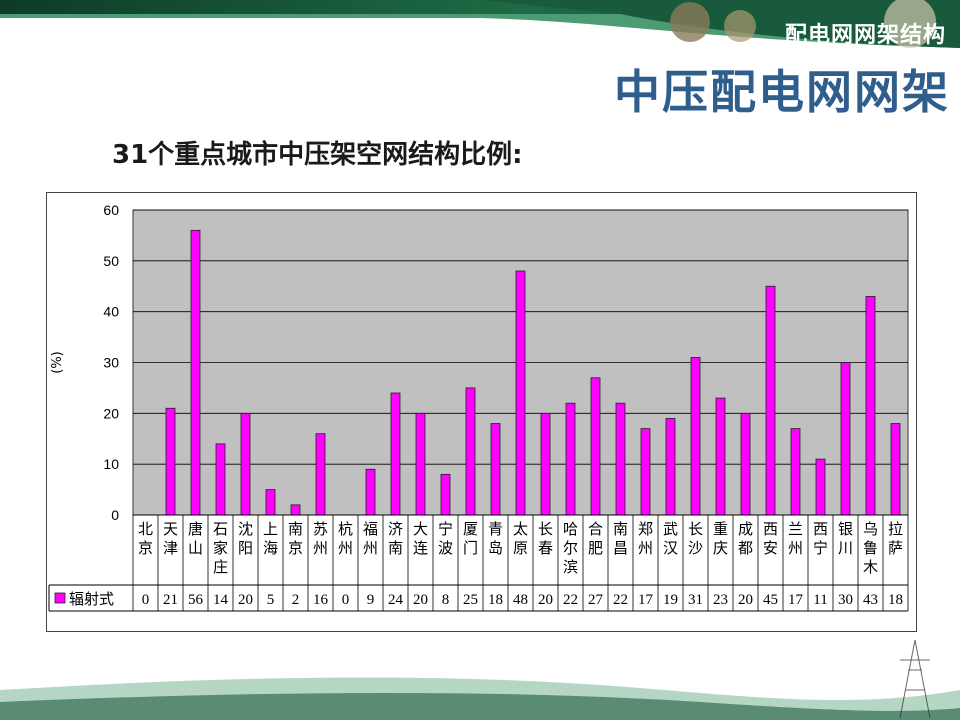  I want to click on legend-swatch, so click(60, 598).